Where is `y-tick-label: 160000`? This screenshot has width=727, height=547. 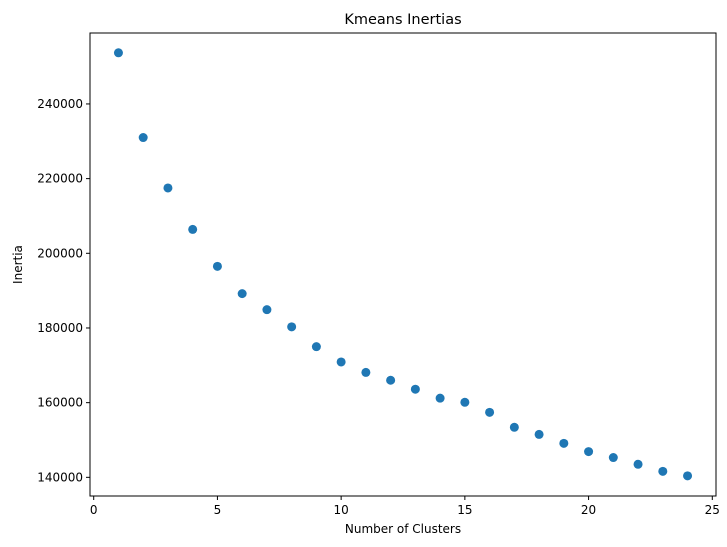 y-tick-label: 160000 is located at coordinates (60, 403).